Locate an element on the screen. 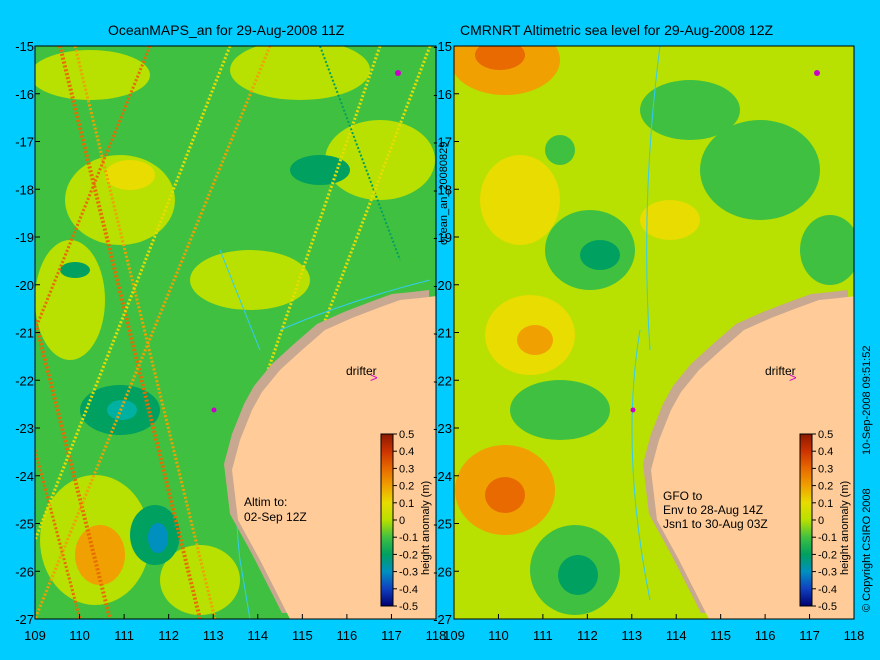 Image resolution: width=880 pixels, height=660 pixels. right-x-tick-label: 110 is located at coordinates (498, 635).